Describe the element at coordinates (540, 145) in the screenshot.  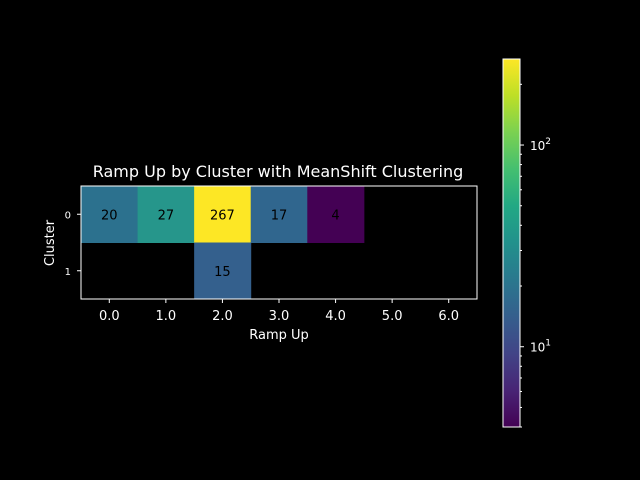
I see `colorbar-tick-label: 10²` at that location.